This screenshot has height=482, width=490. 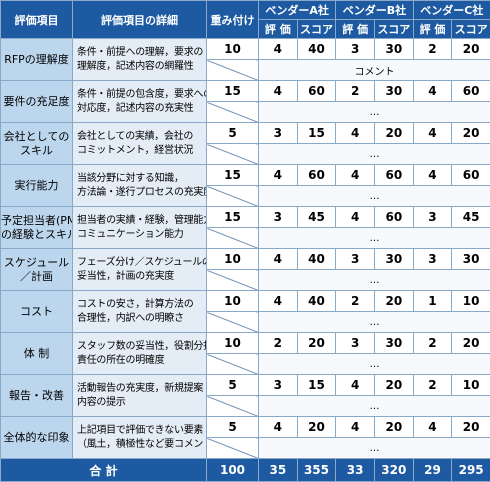 I want to click on item-detail: 会社としての実績，会社の コミットメント，経営状況, so click(x=139, y=143).